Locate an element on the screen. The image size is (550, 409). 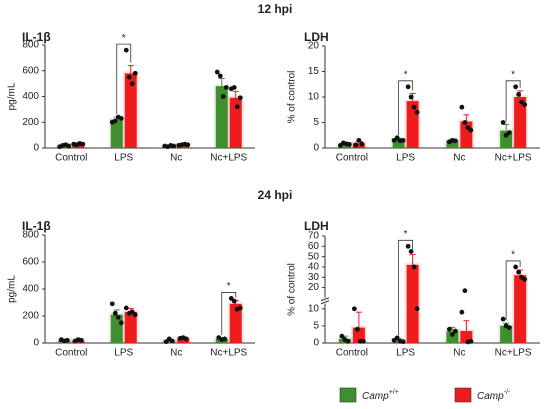
section-header: 24 hpi is located at coordinates (275, 195).